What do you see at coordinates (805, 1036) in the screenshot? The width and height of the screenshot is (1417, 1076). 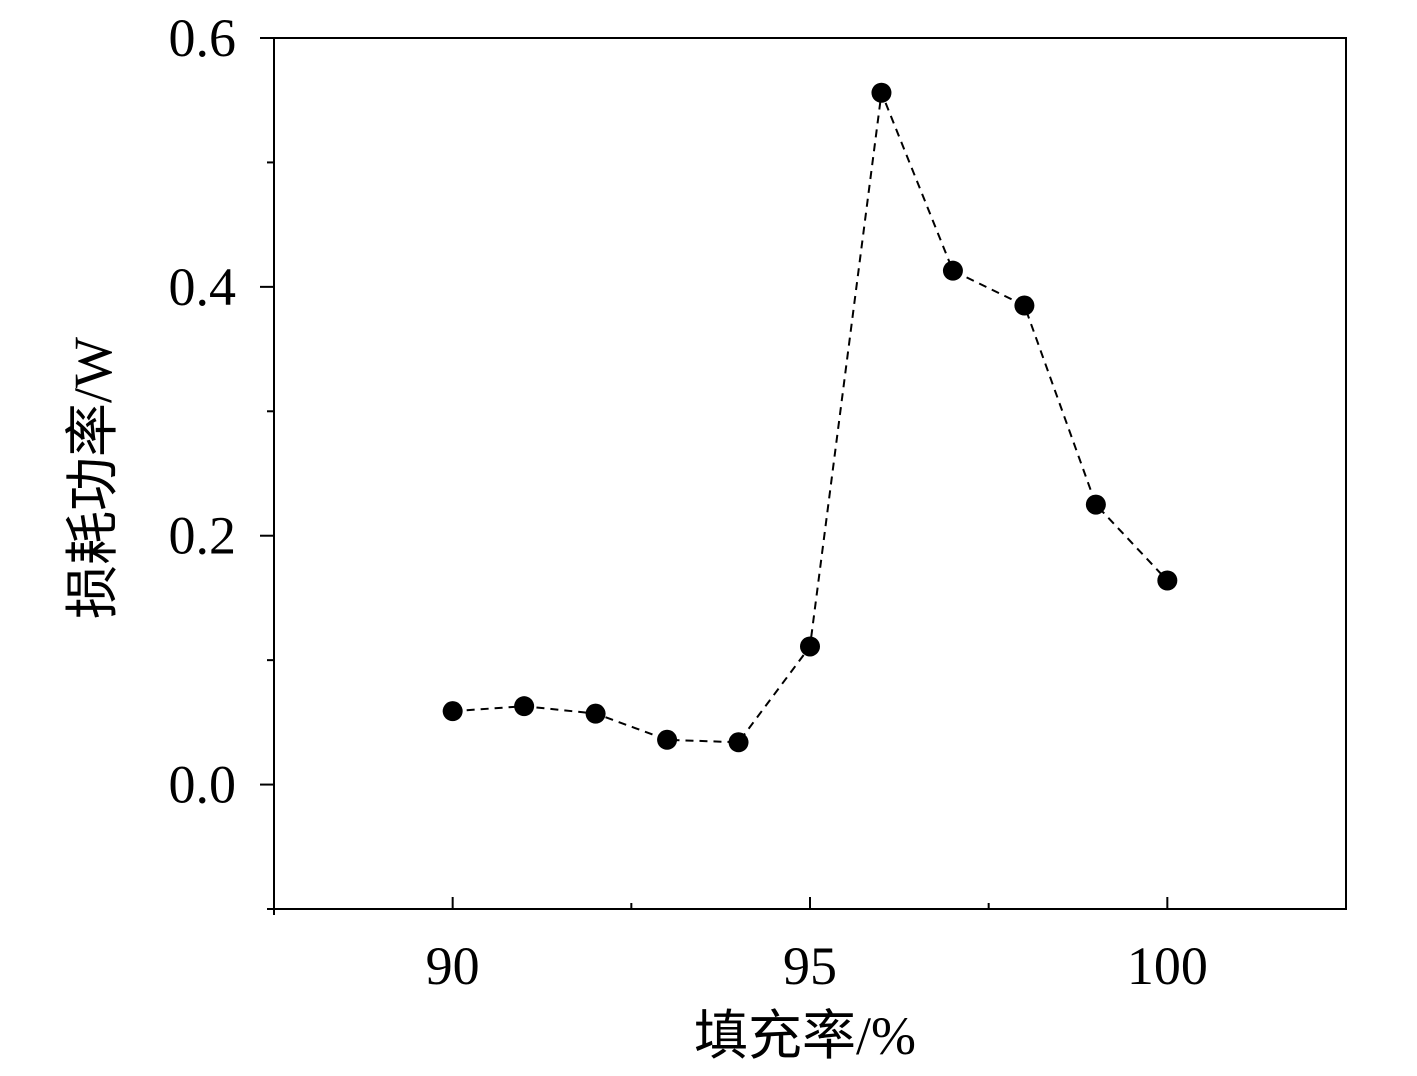 I see `x-axis-label: 填充率/%` at bounding box center [805, 1036].